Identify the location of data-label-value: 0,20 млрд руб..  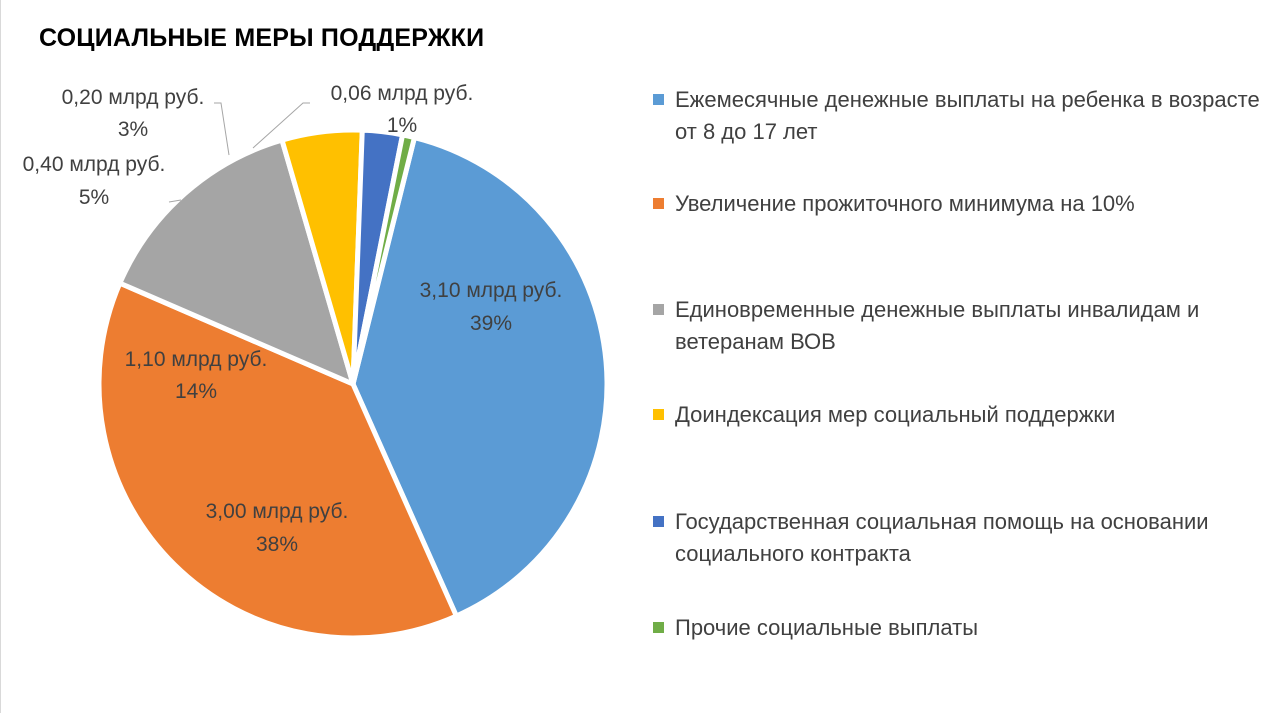
(133, 97).